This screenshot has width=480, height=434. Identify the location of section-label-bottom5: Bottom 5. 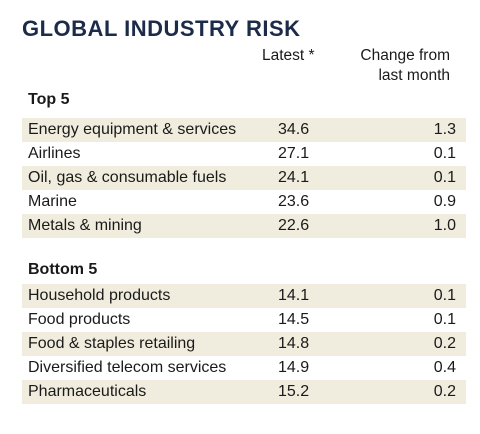
(63, 269).